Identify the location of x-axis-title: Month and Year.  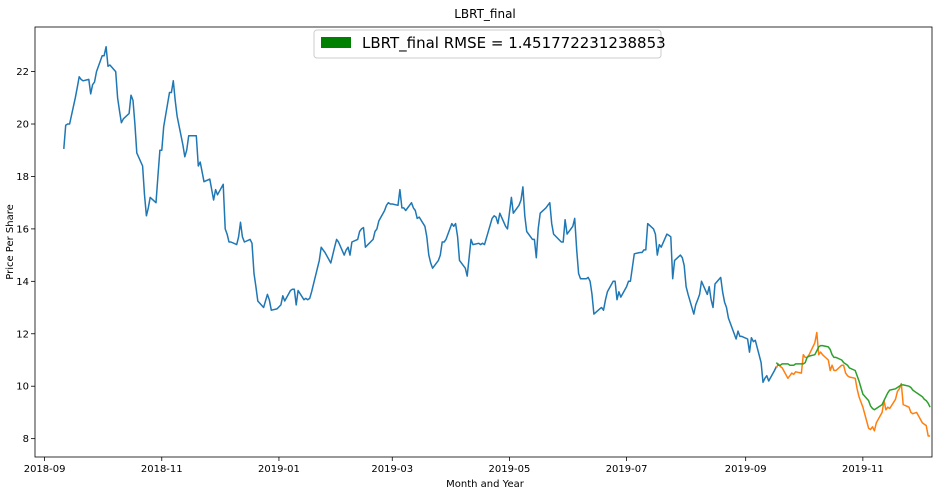
(485, 484).